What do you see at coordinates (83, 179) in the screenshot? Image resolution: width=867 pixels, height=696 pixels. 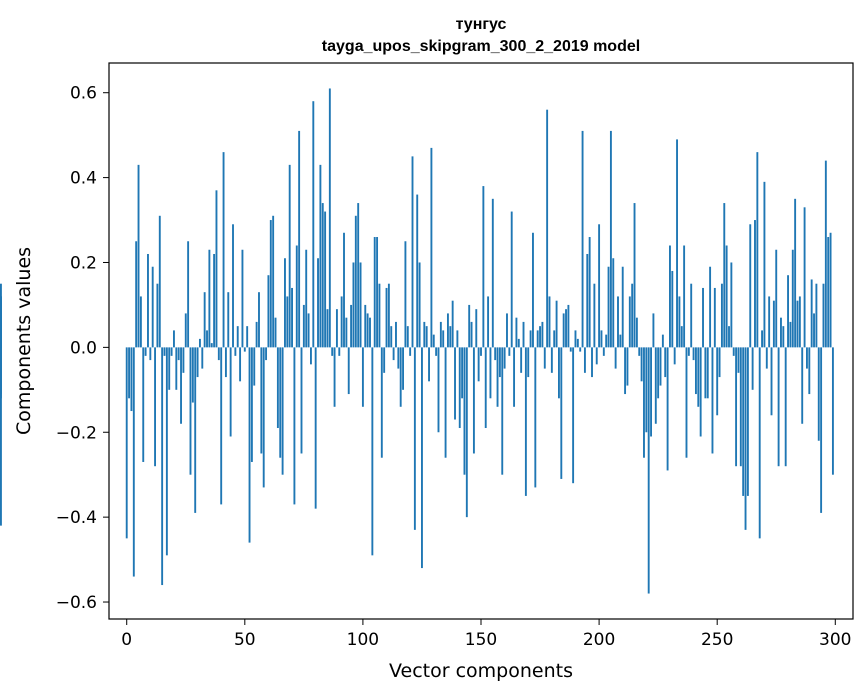 I see `y-tick-label: 0.4` at bounding box center [83, 179].